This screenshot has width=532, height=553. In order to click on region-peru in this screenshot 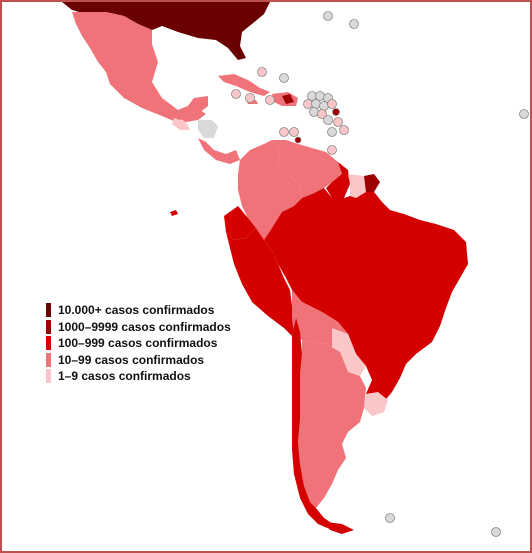, I will do `click(261, 282)`.